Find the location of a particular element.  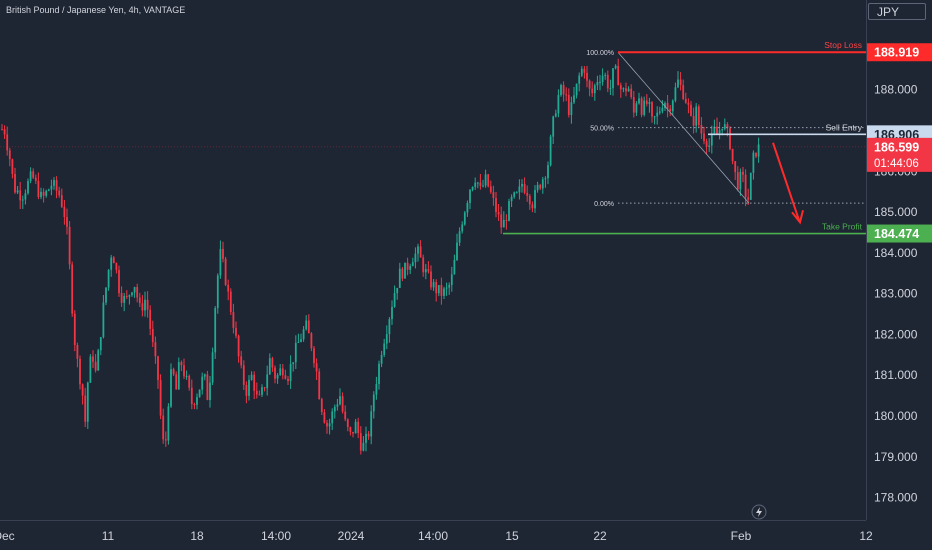

replay-icon is located at coordinates (759, 512).